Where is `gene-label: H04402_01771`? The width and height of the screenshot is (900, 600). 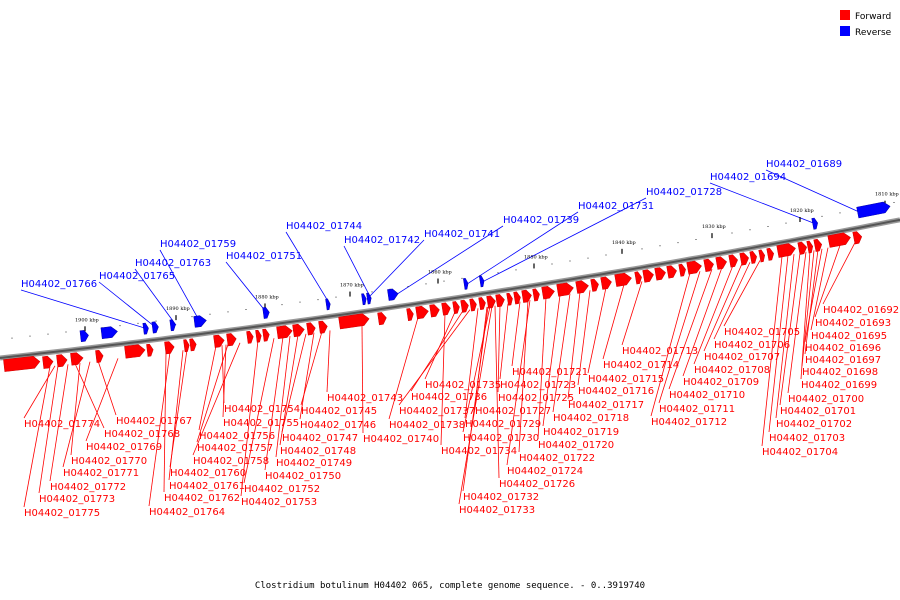
gene-label: H04402_01771 is located at coordinates (101, 473).